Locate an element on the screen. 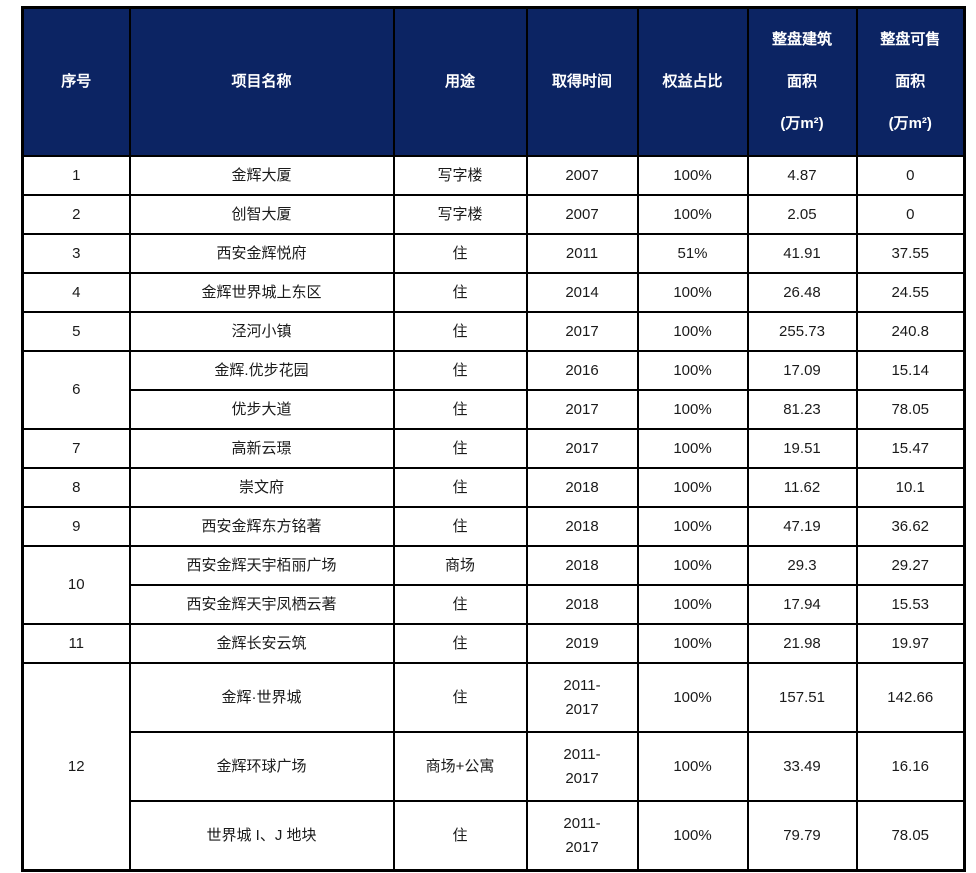  sellable-cell: 15.47 is located at coordinates (910, 448).